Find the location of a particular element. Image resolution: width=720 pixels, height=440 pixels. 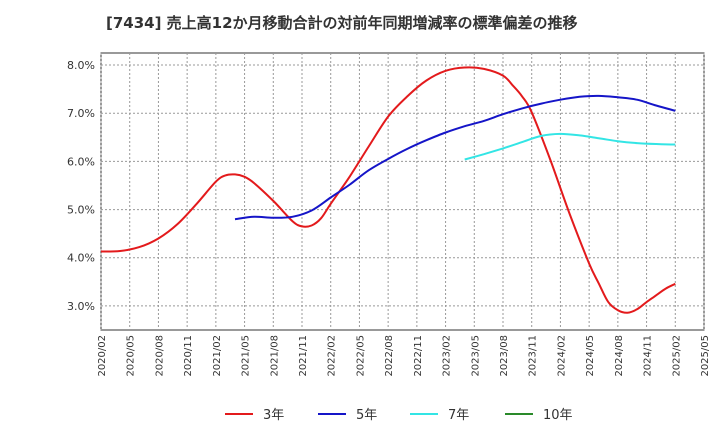

x-tick-label: 2020/11 is located at coordinates (188, 356).